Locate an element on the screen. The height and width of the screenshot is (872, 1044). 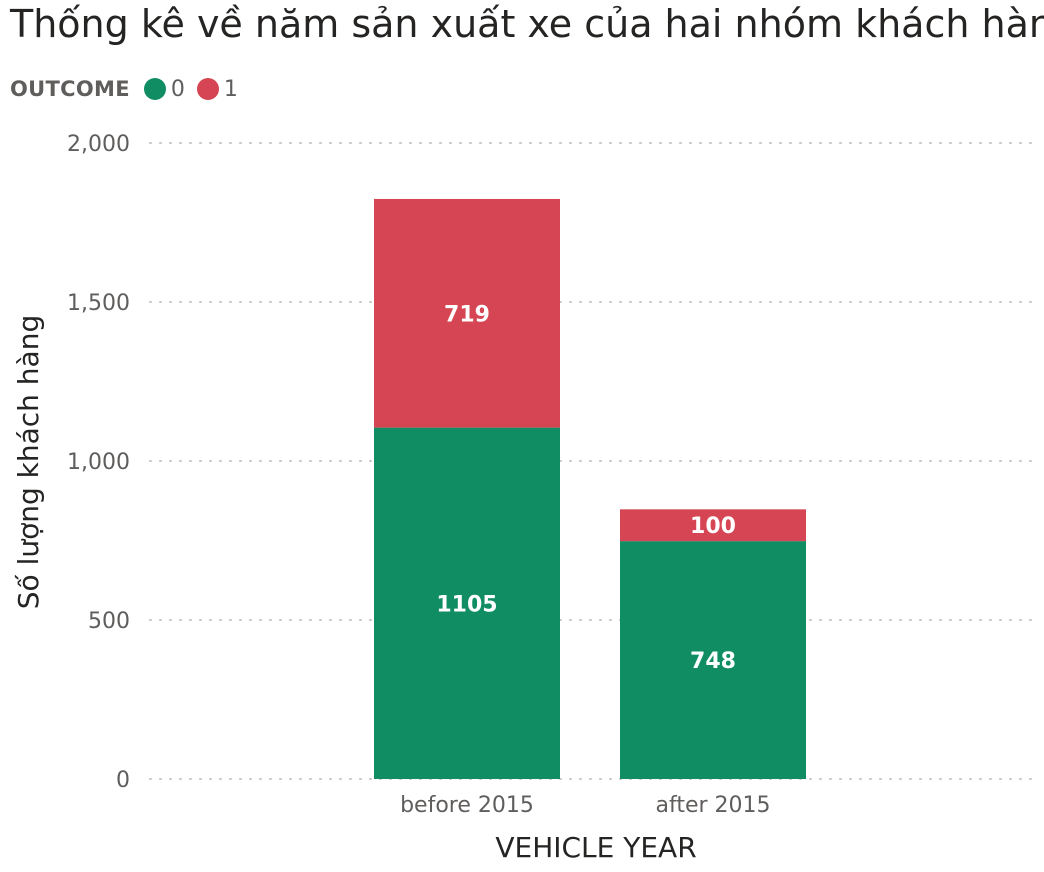
y-tick-label: 0 is located at coordinates (123, 780).